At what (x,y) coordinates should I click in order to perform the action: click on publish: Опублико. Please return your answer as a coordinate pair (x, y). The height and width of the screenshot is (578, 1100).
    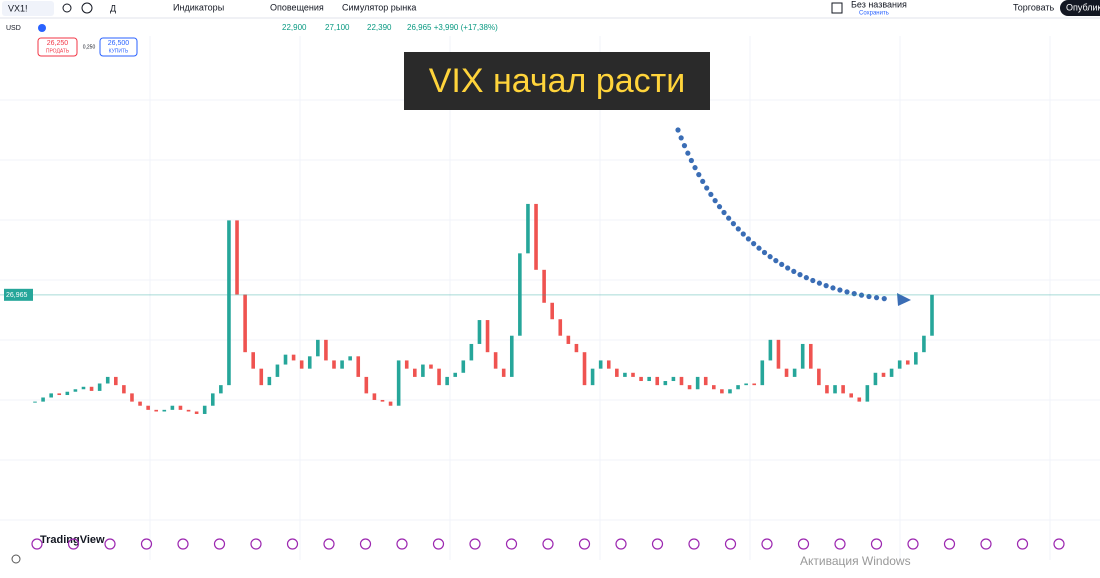
    Looking at the image, I should click on (1083, 7).